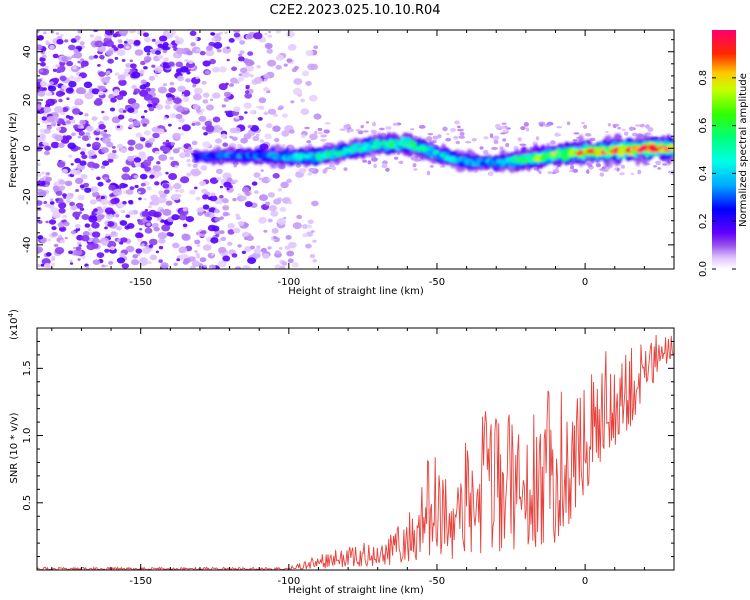 Image resolution: width=750 pixels, height=600 pixels. I want to click on figure-title: C2E2.2023.025.10.10.R04, so click(354, 10).